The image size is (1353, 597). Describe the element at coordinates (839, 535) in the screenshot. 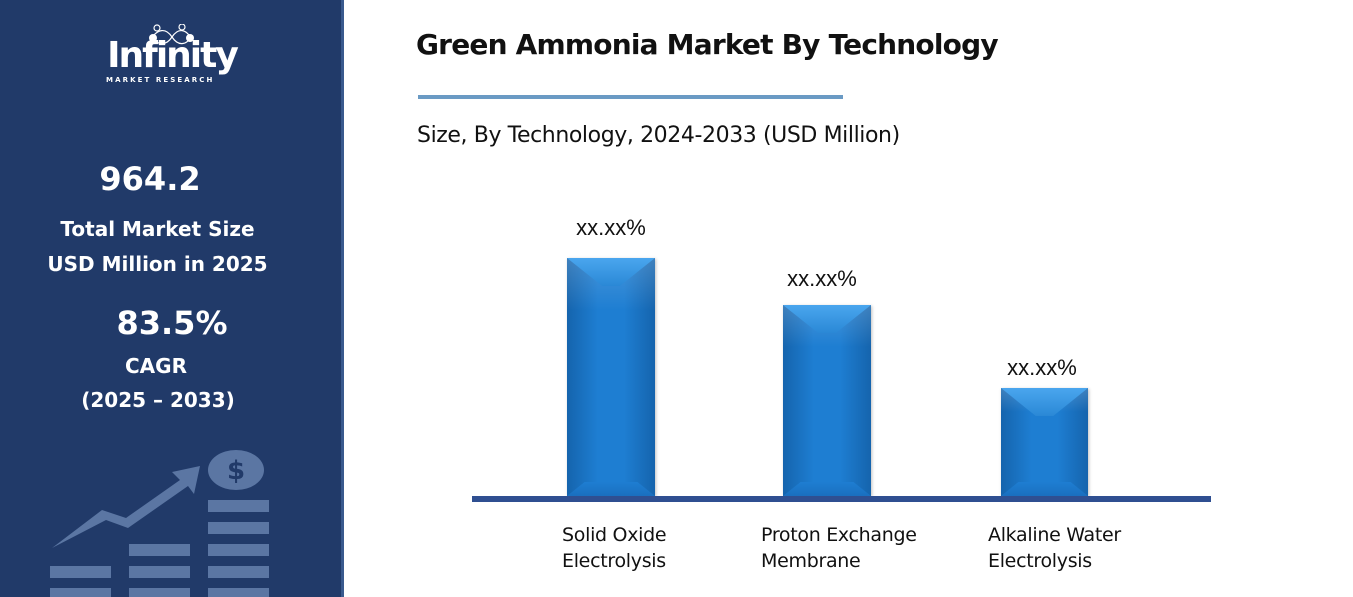

I see `category-label-line: Proton Exchange` at that location.